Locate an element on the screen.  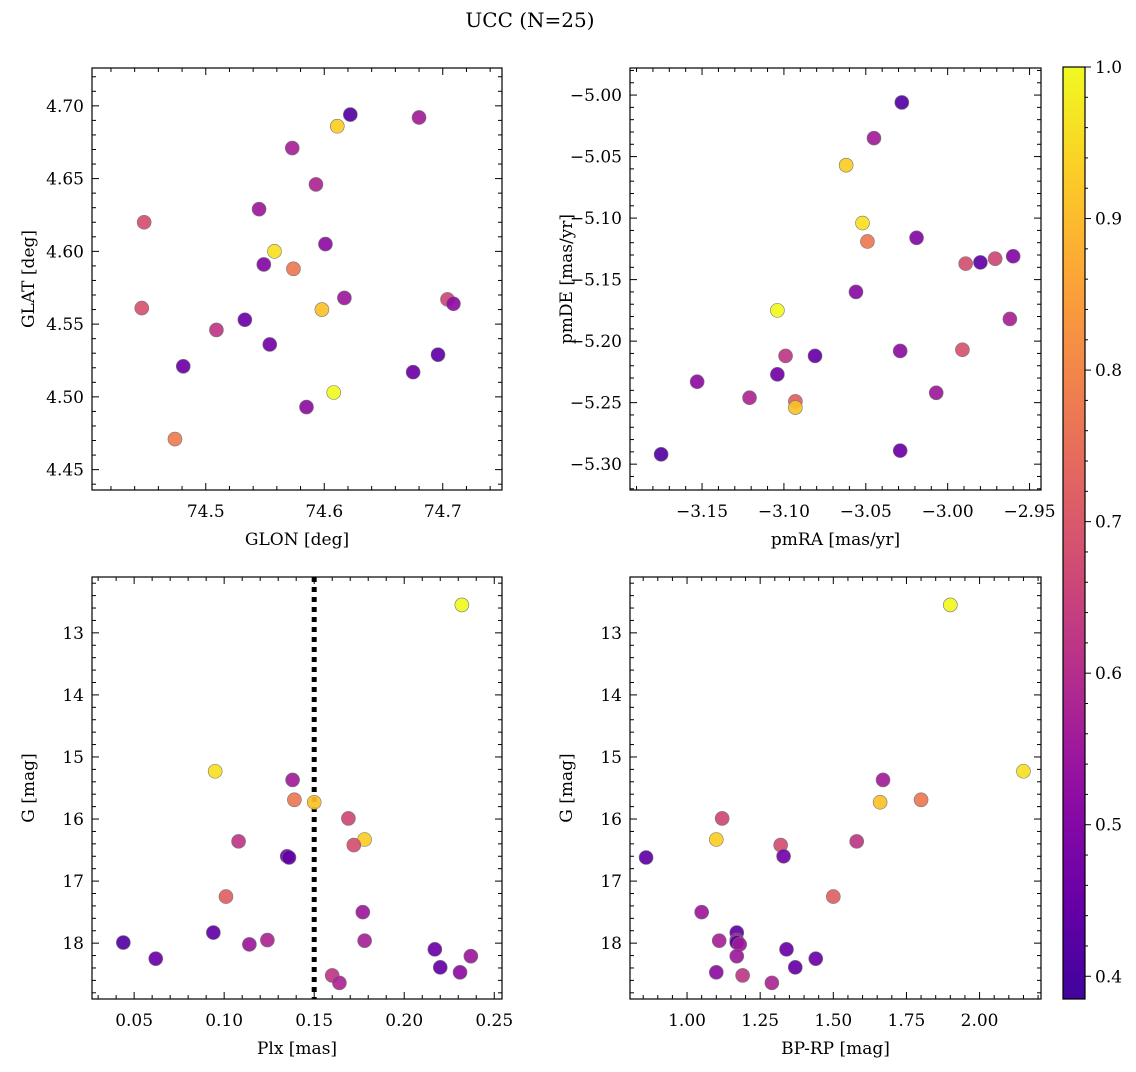
y-tick-label: −5.25 is located at coordinates (596, 404).